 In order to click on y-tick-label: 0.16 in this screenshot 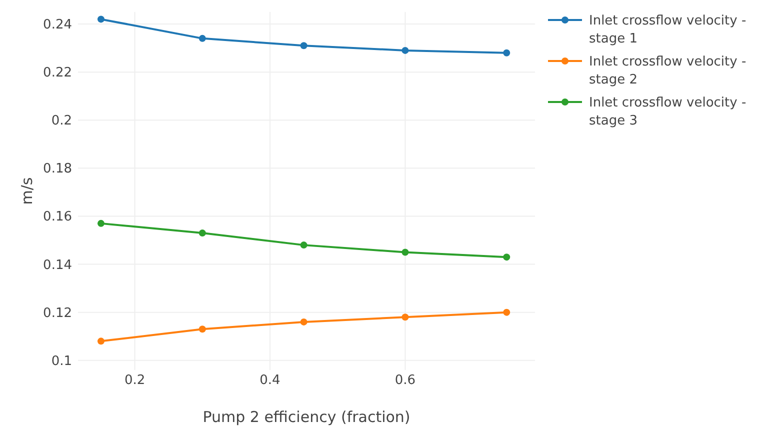, I will do `click(57, 217)`.